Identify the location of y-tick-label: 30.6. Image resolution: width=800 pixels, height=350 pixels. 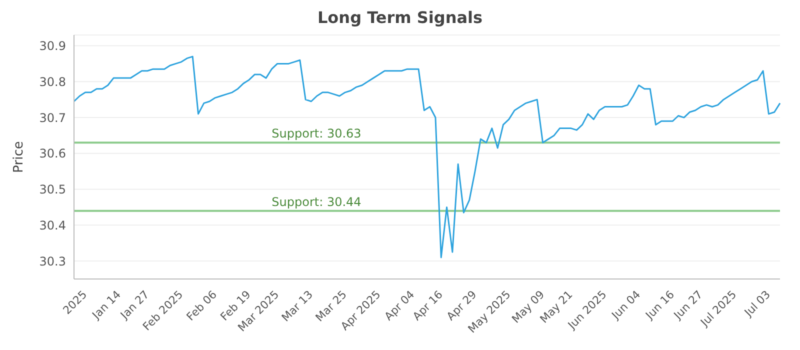
(52, 153).